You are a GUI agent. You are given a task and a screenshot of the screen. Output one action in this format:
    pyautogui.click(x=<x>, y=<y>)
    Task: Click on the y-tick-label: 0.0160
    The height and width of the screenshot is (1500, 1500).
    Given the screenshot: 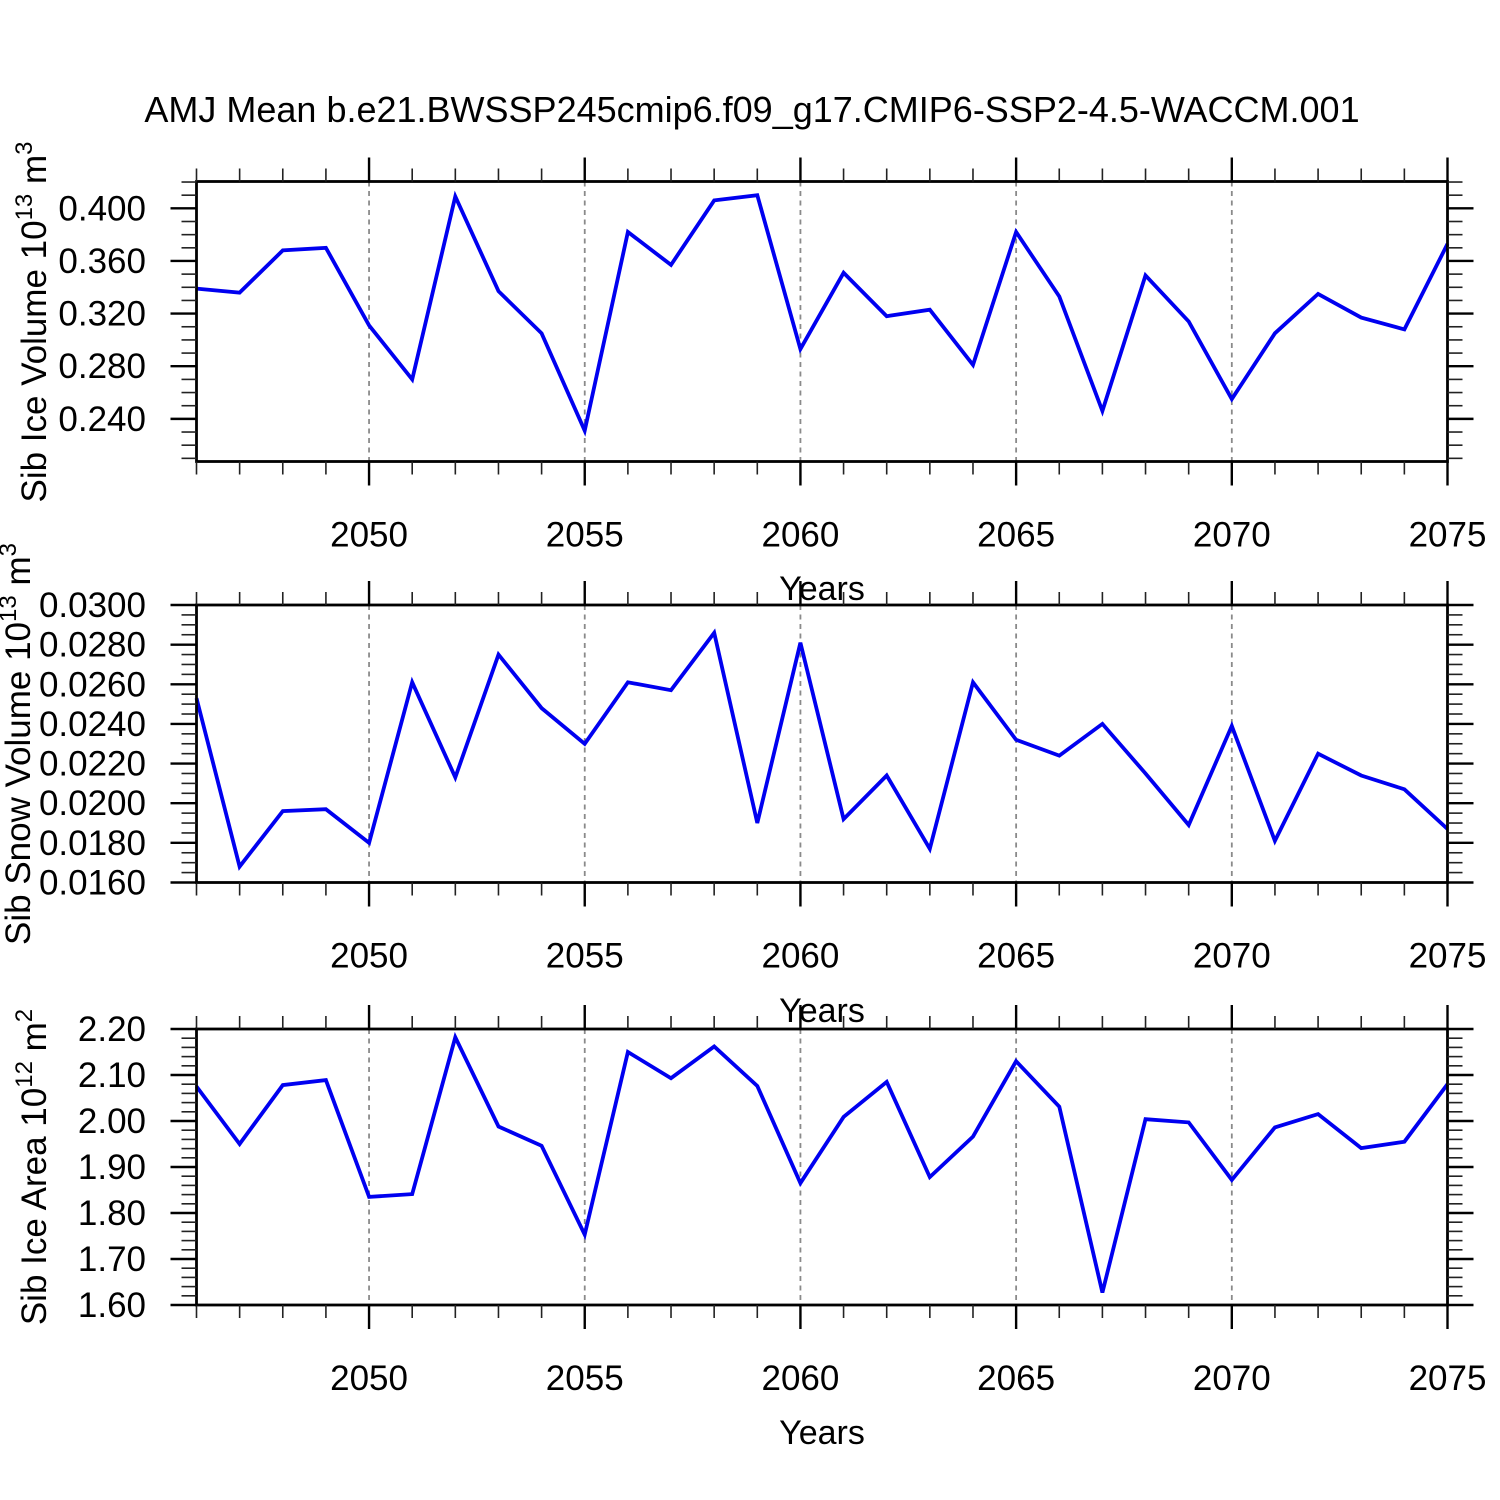 What is the action you would take?
    pyautogui.click(x=92, y=883)
    